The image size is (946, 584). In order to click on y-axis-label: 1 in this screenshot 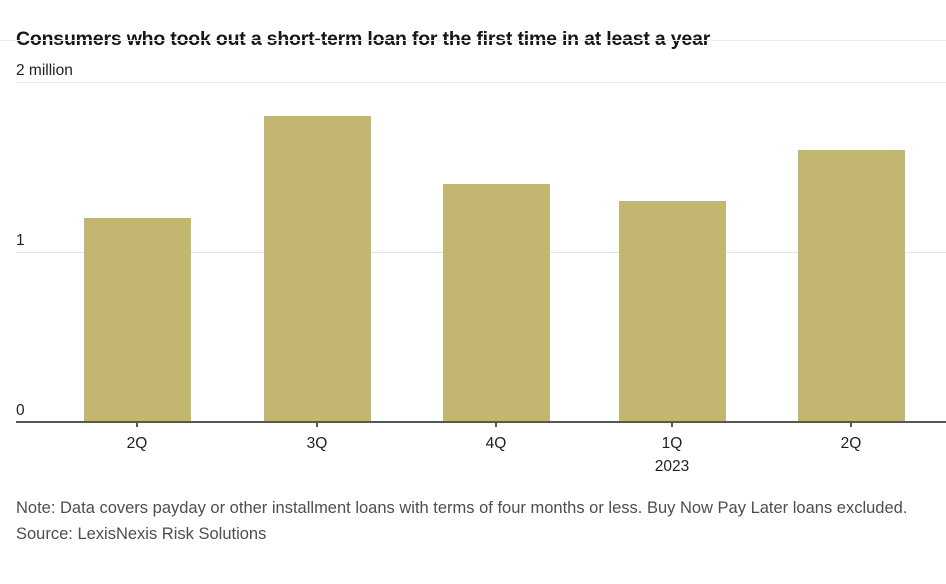, I will do `click(20, 240)`.